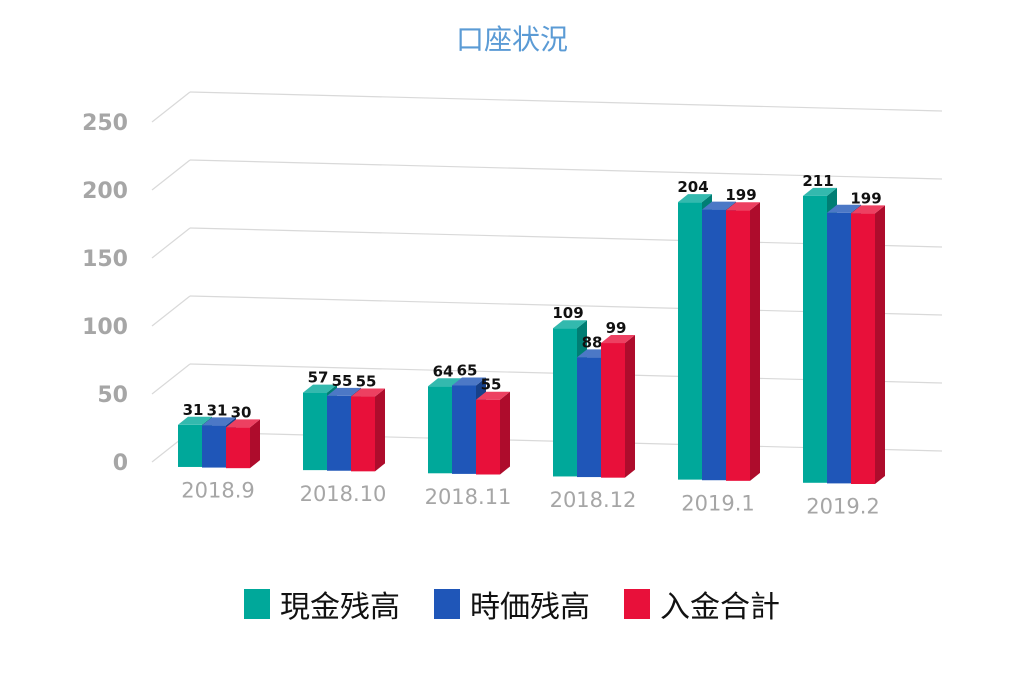  Describe the element at coordinates (343, 494) in the screenshot. I see `x-tick-label: 2018.10` at that location.